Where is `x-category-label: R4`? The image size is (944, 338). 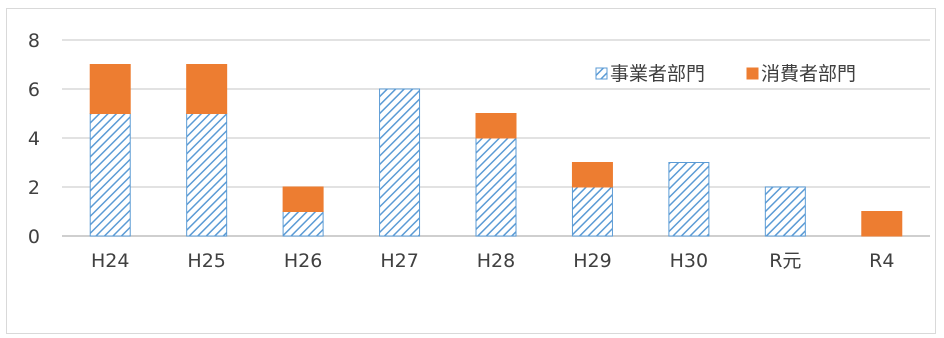
x-category-label: R4 is located at coordinates (881, 261).